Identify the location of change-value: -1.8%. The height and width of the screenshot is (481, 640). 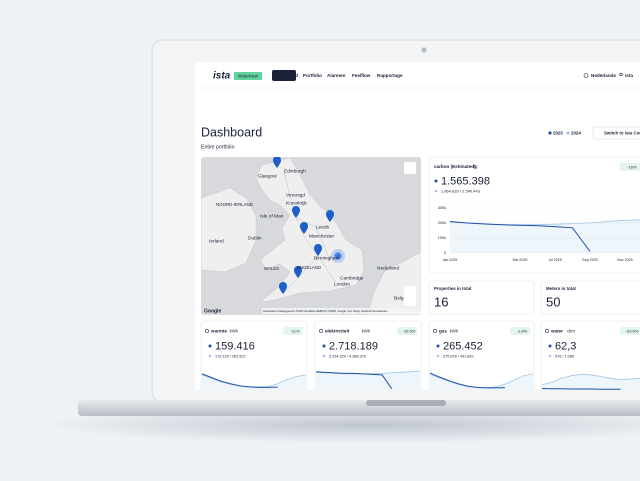
(522, 330).